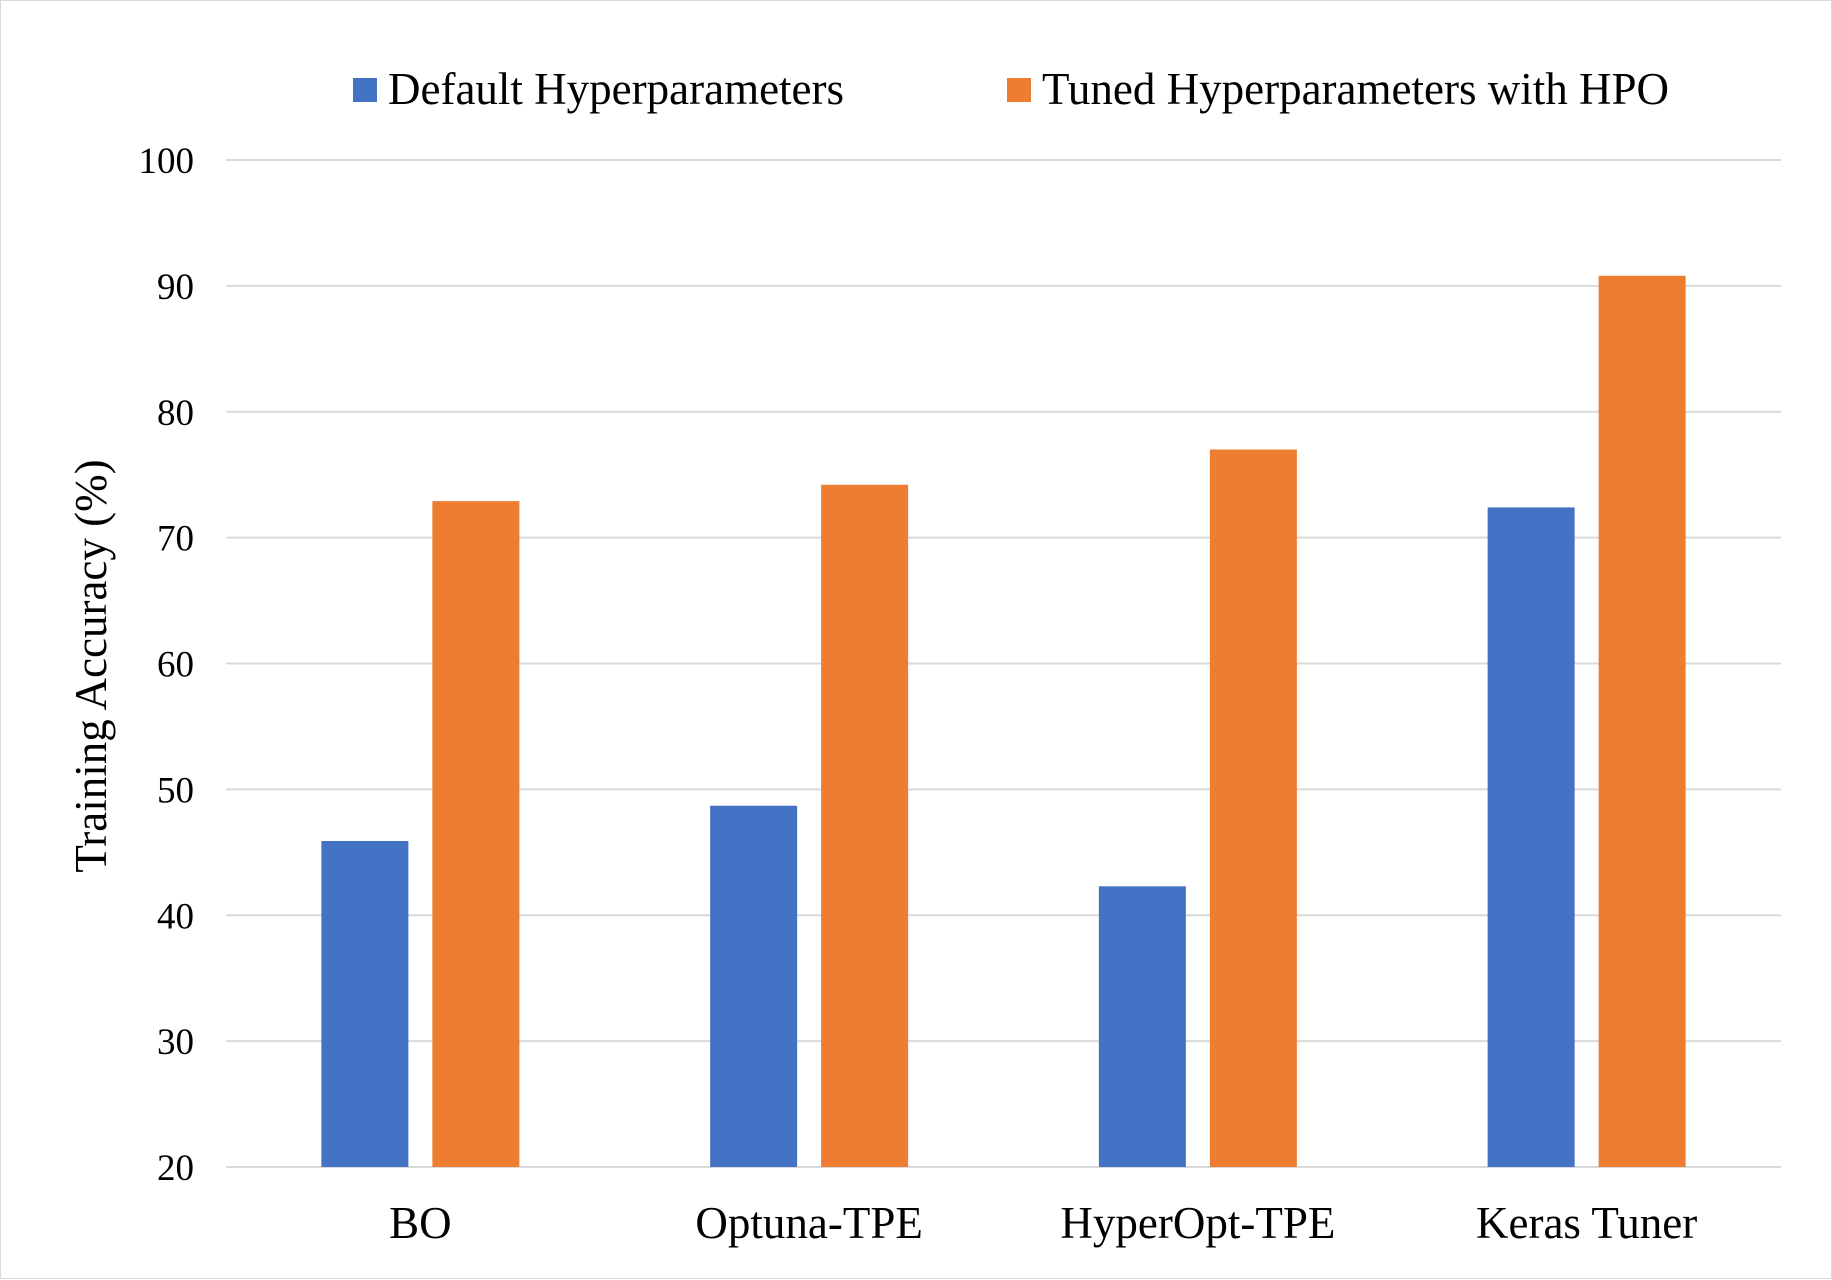 This screenshot has height=1280, width=1832. Describe the element at coordinates (167, 161) in the screenshot. I see `y-tick-label: 100` at that location.